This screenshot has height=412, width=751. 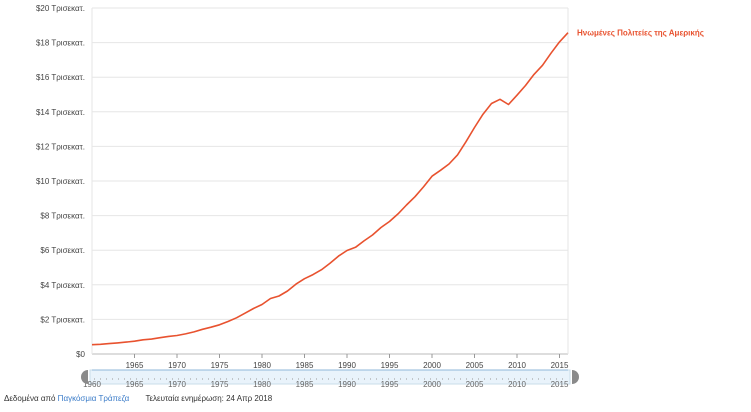 I want to click on x-tick-label: 1995, so click(x=390, y=365).